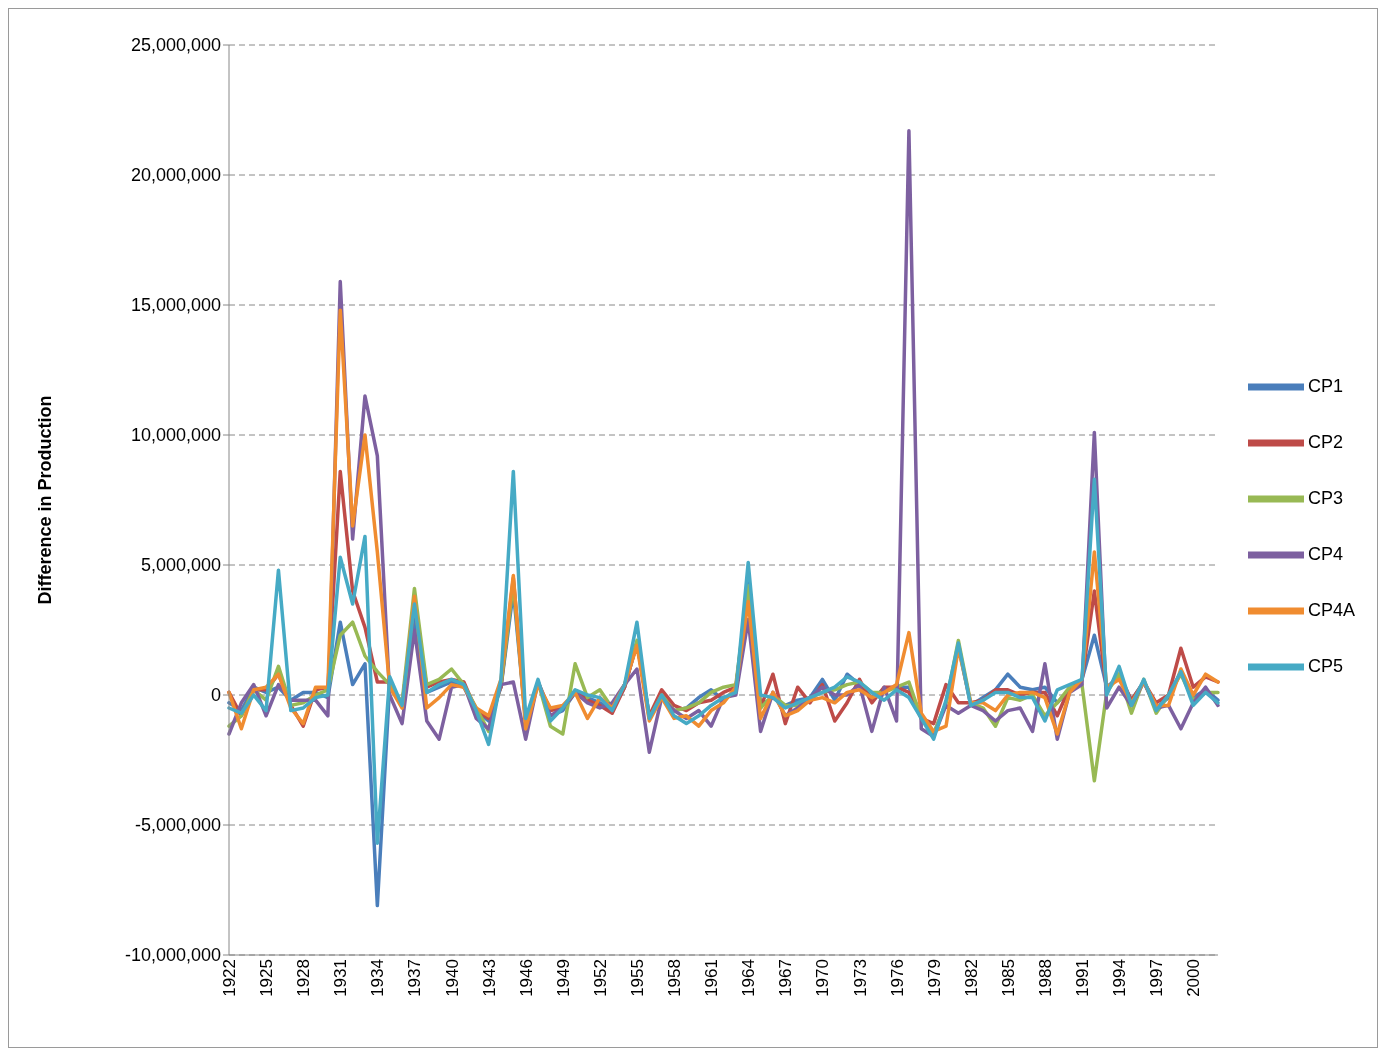 This screenshot has width=1382, height=1053. I want to click on x-tick-label: 1964, so click(749, 978).